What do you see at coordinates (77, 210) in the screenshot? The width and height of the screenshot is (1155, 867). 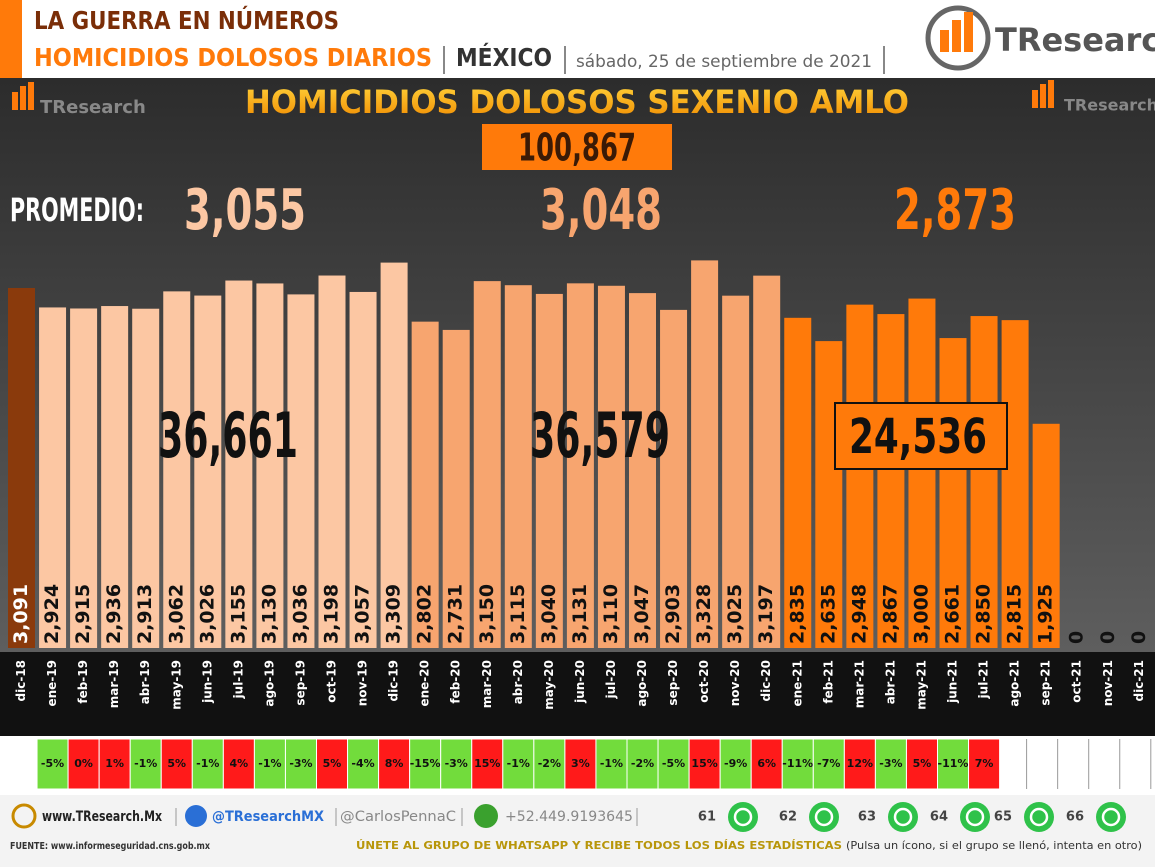 I see `average-label: PROMEDIO:` at bounding box center [77, 210].